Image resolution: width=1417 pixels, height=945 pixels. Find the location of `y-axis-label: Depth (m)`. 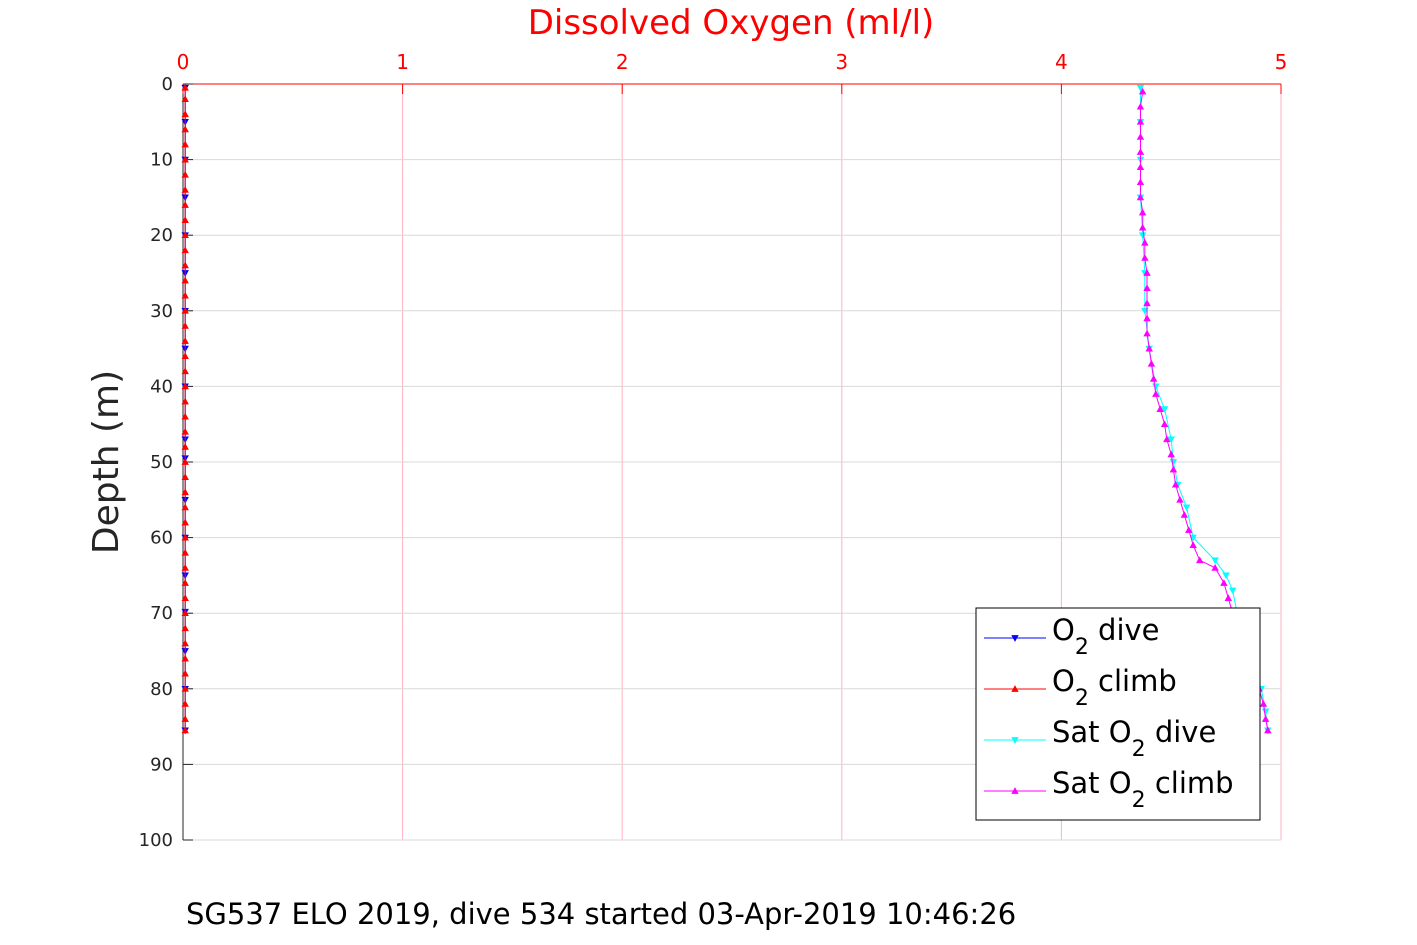

y-axis-label: Depth (m) is located at coordinates (106, 462).